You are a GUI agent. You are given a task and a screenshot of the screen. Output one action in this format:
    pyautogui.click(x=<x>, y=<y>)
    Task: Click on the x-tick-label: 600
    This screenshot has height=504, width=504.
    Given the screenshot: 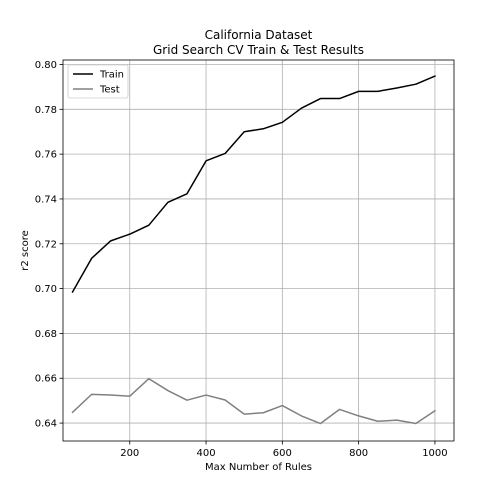 What is the action you would take?
    pyautogui.click(x=282, y=453)
    